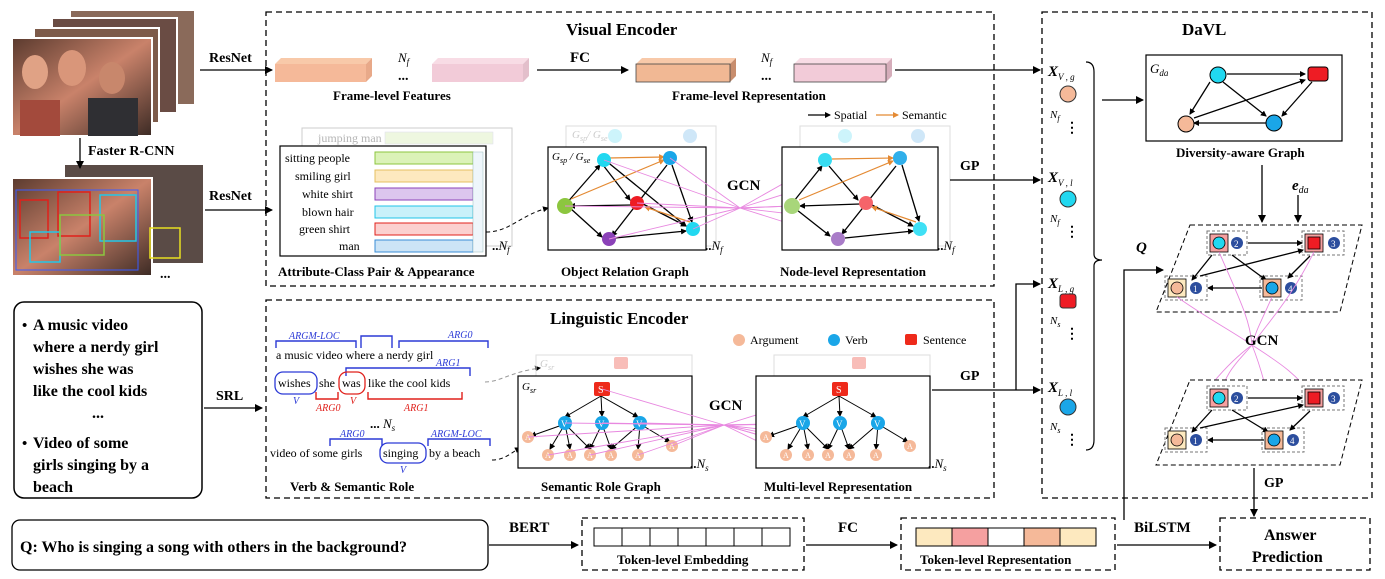  Describe the element at coordinates (625, 271) in the screenshot. I see `object-graph-caption: Object Relation Graph` at that location.